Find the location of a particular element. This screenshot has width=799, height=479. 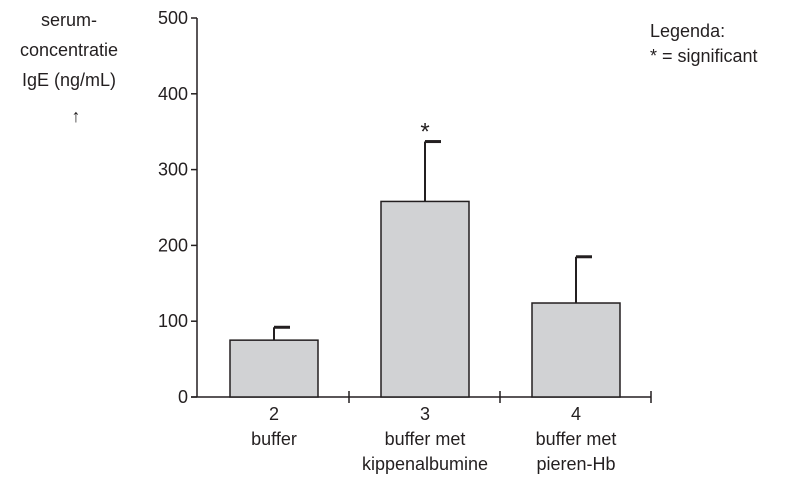

y-tick-label: 0 is located at coordinates (183, 397).